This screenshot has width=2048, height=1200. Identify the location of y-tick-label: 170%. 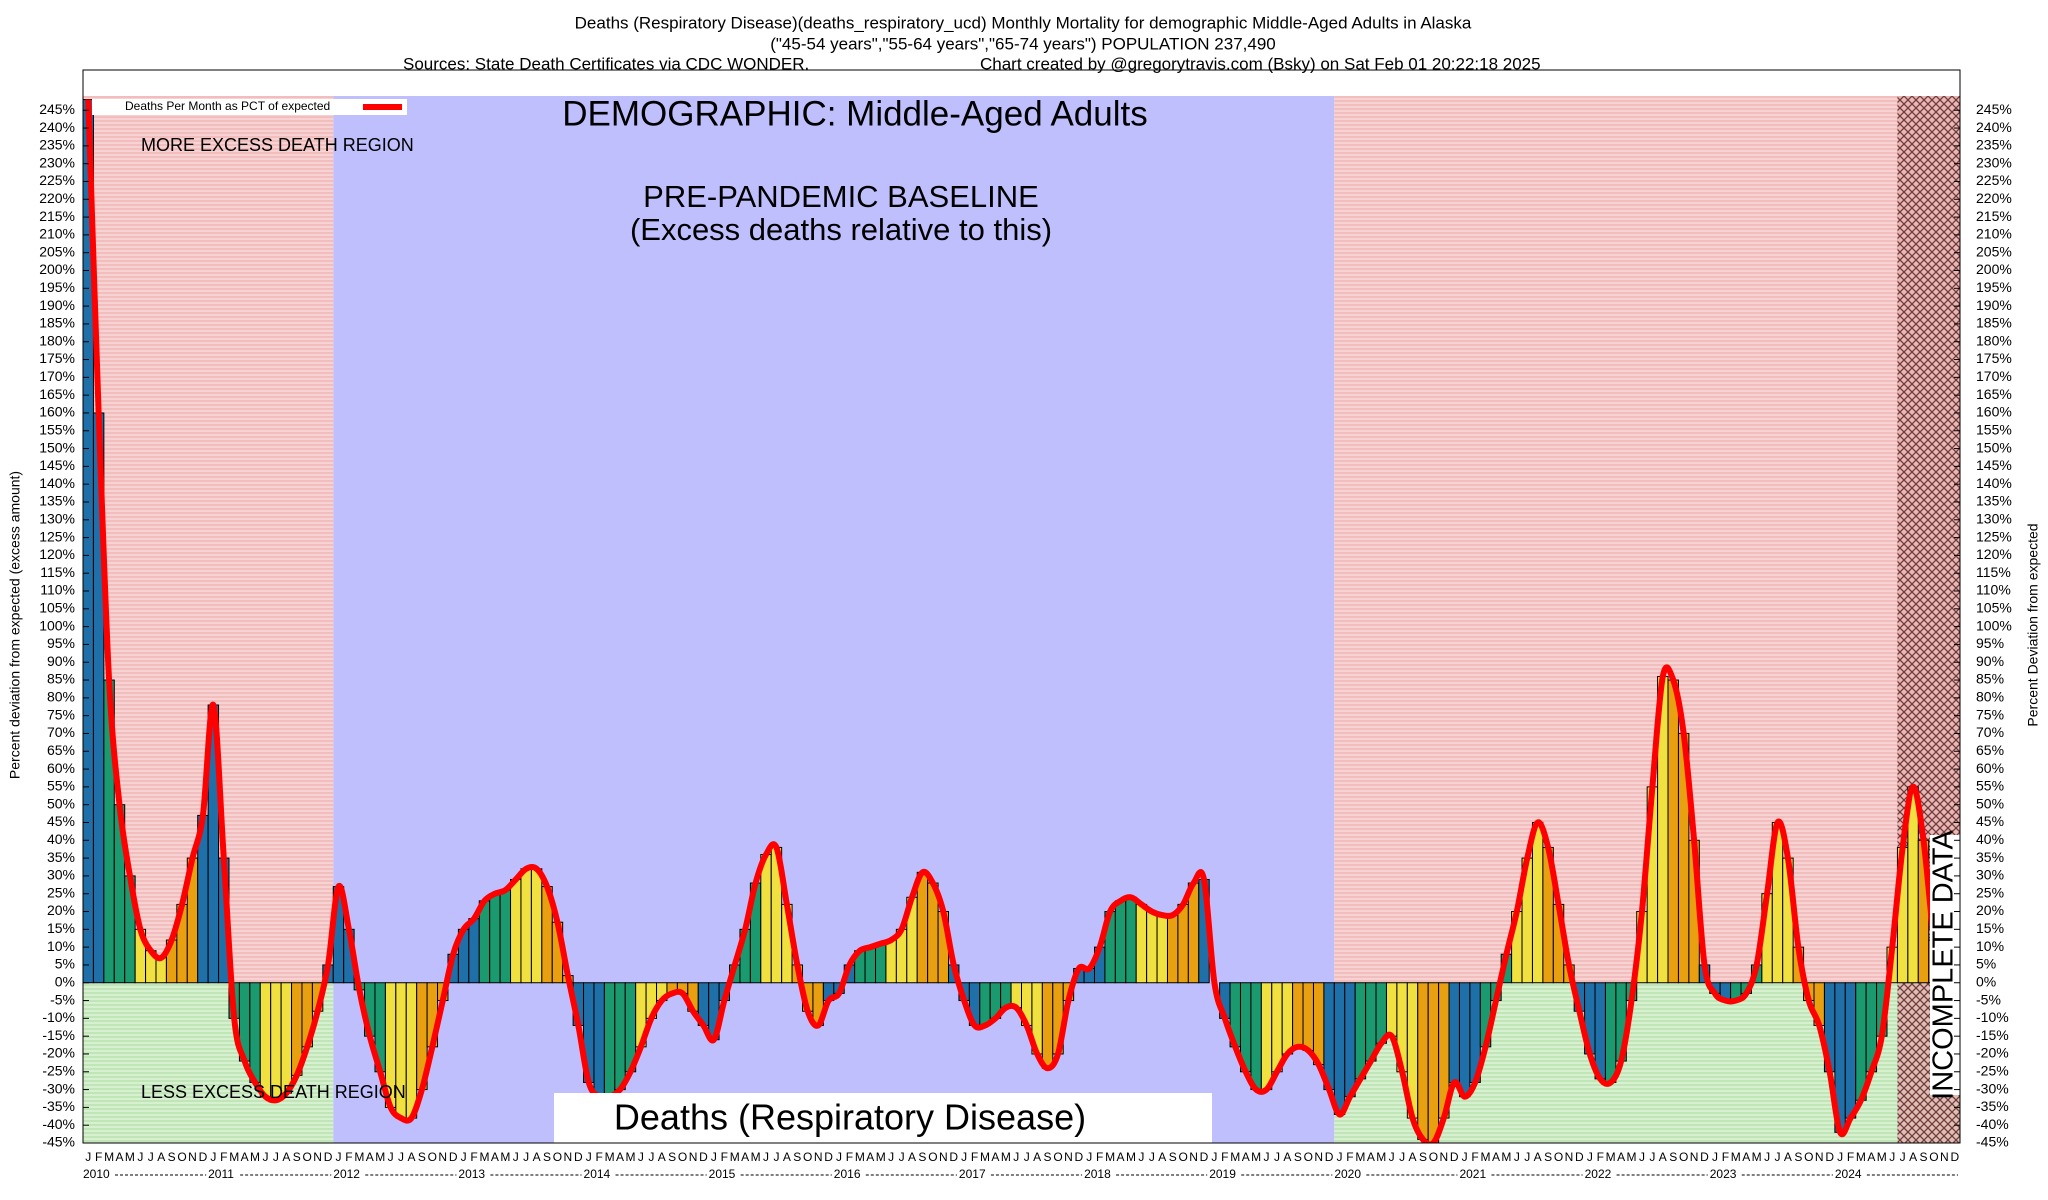
(57, 376).